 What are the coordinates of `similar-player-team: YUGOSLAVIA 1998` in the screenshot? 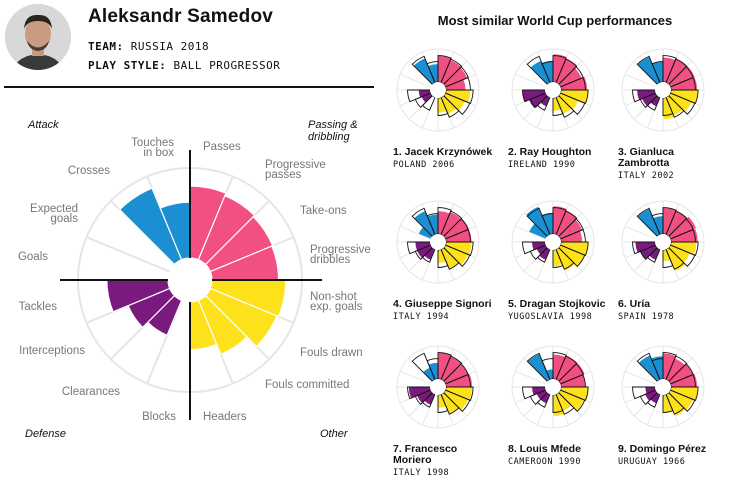 It's located at (550, 317).